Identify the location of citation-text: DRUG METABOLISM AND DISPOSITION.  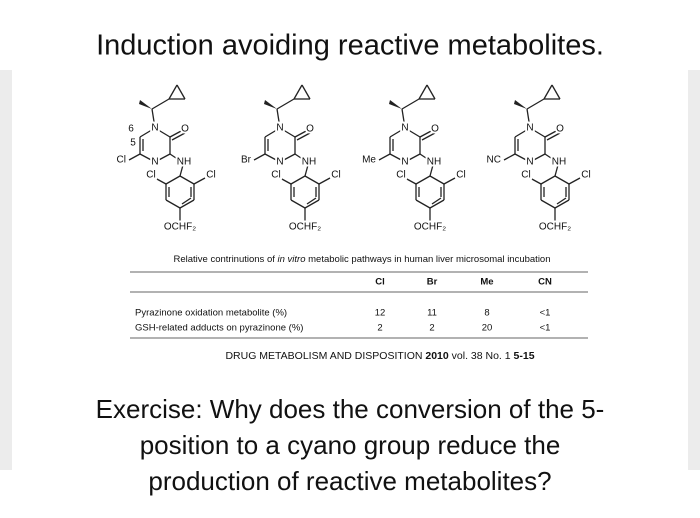
(325, 356).